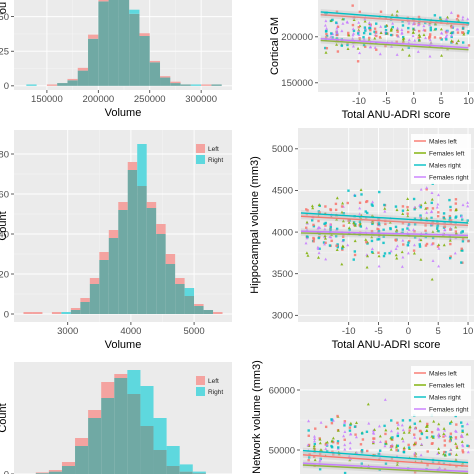 The width and height of the screenshot is (474, 474). I want to click on legend-label: Males right, so click(445, 398).